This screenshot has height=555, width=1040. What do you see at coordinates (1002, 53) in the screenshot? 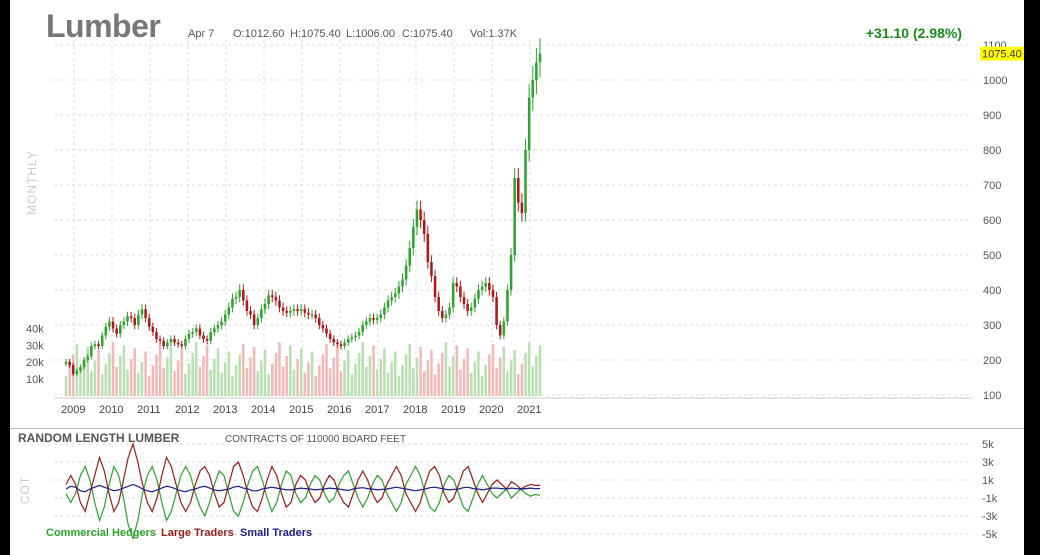
I see `last-price-highlight` at bounding box center [1002, 53].